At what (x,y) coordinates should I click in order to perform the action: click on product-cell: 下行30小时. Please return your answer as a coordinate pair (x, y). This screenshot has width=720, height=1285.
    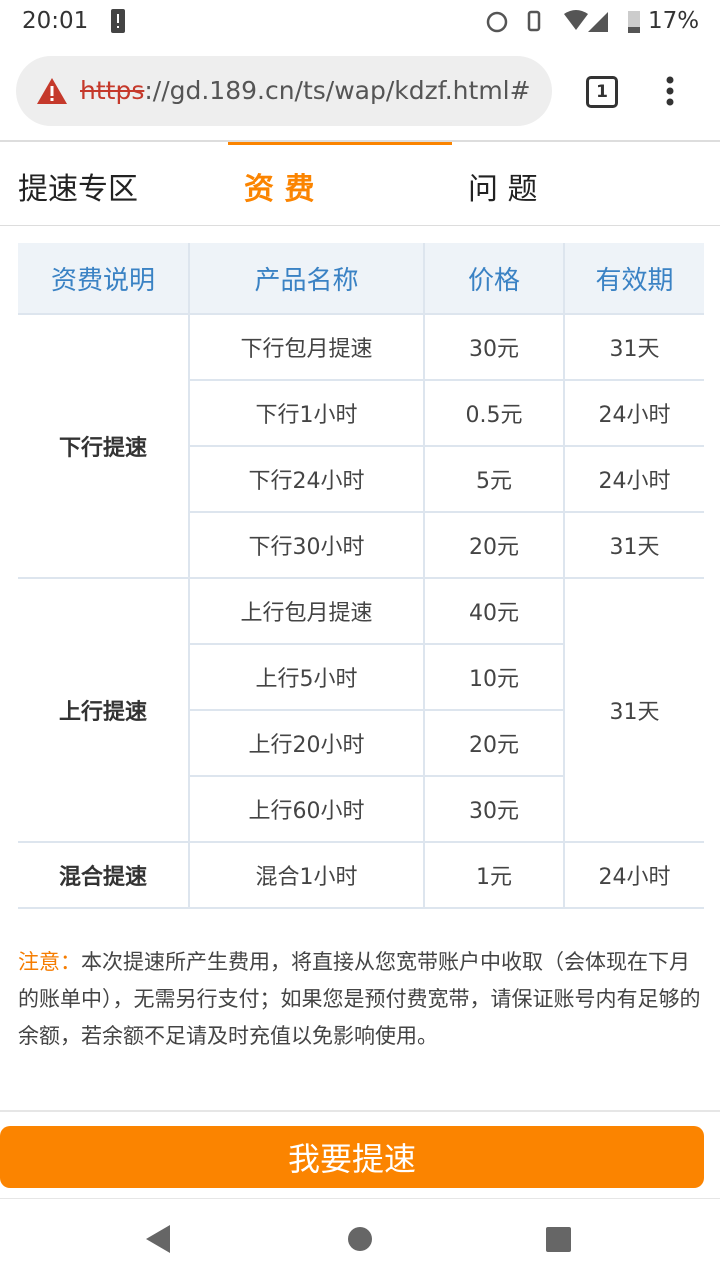
    Looking at the image, I should click on (306, 545).